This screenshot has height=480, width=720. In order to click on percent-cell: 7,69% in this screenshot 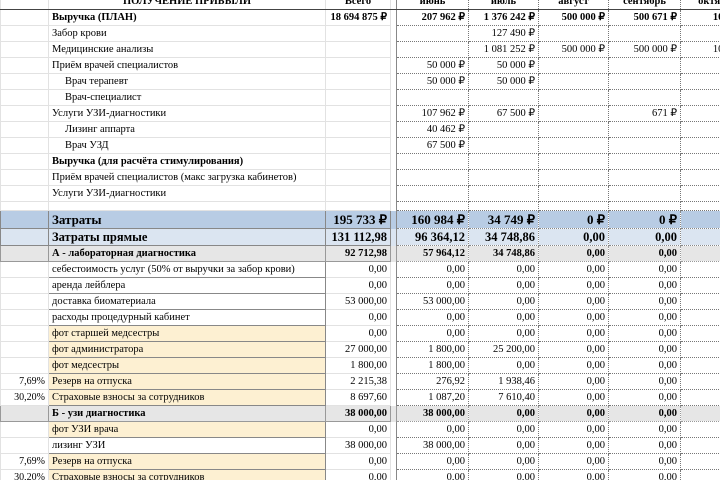, I will do `click(24, 461)`.